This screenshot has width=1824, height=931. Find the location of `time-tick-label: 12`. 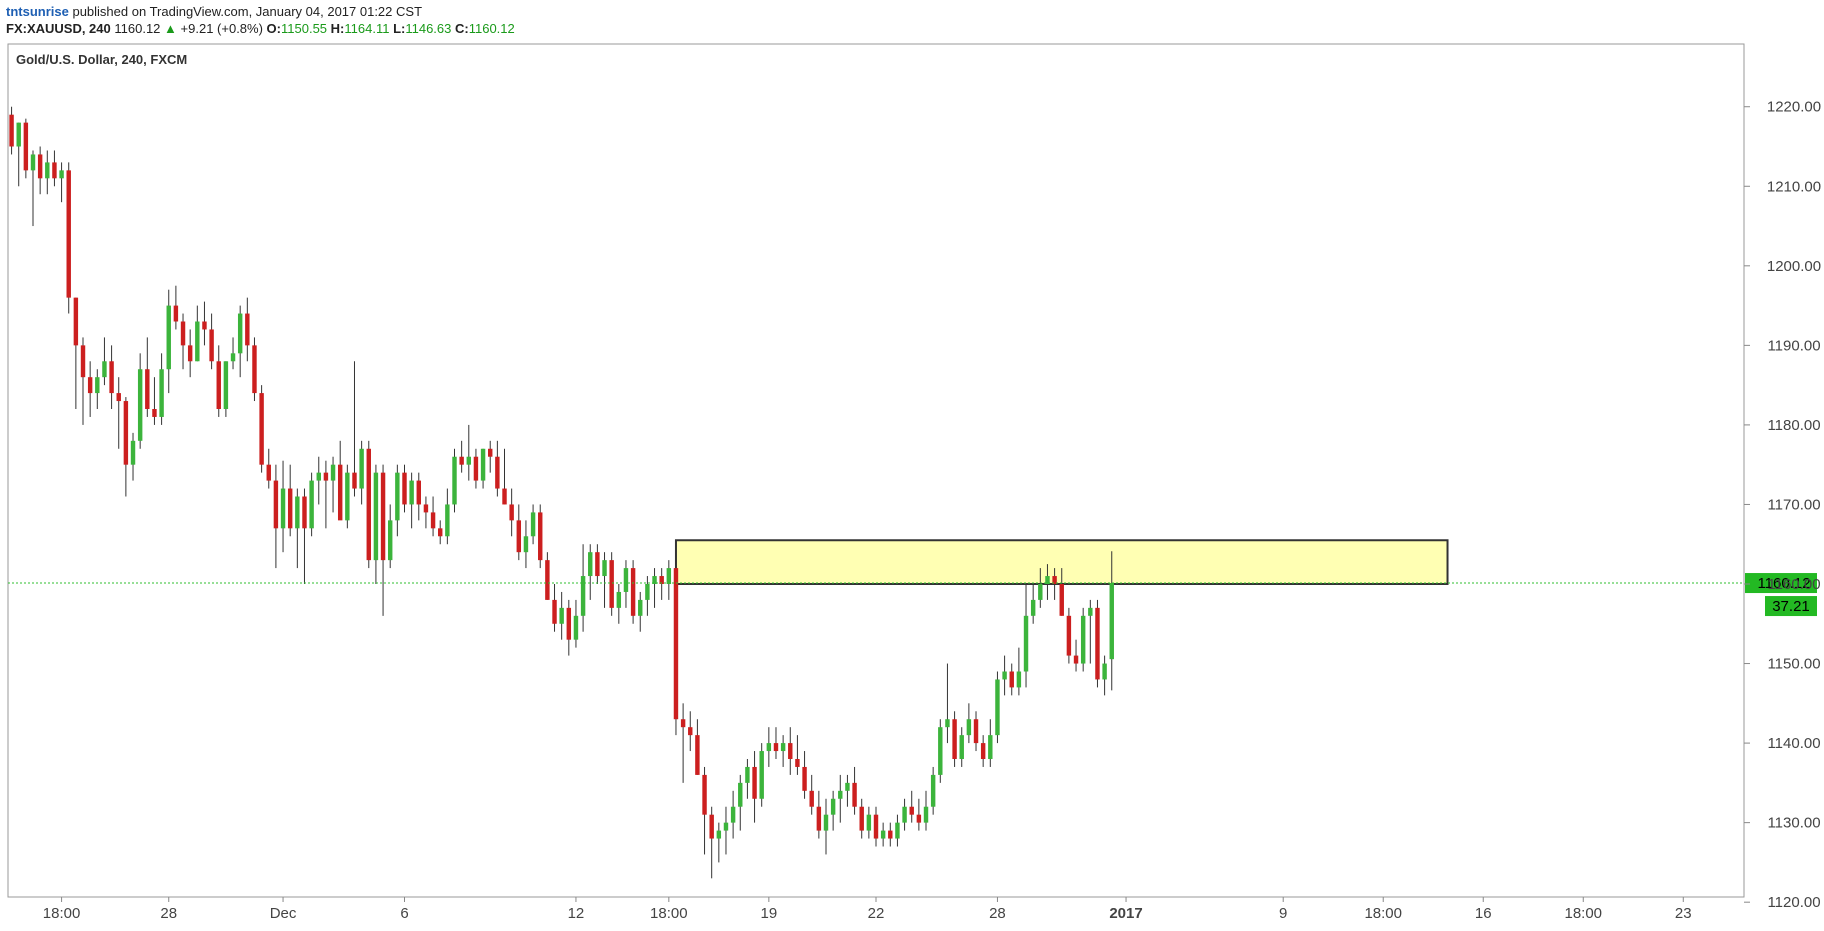

time-tick-label: 12 is located at coordinates (576, 913).